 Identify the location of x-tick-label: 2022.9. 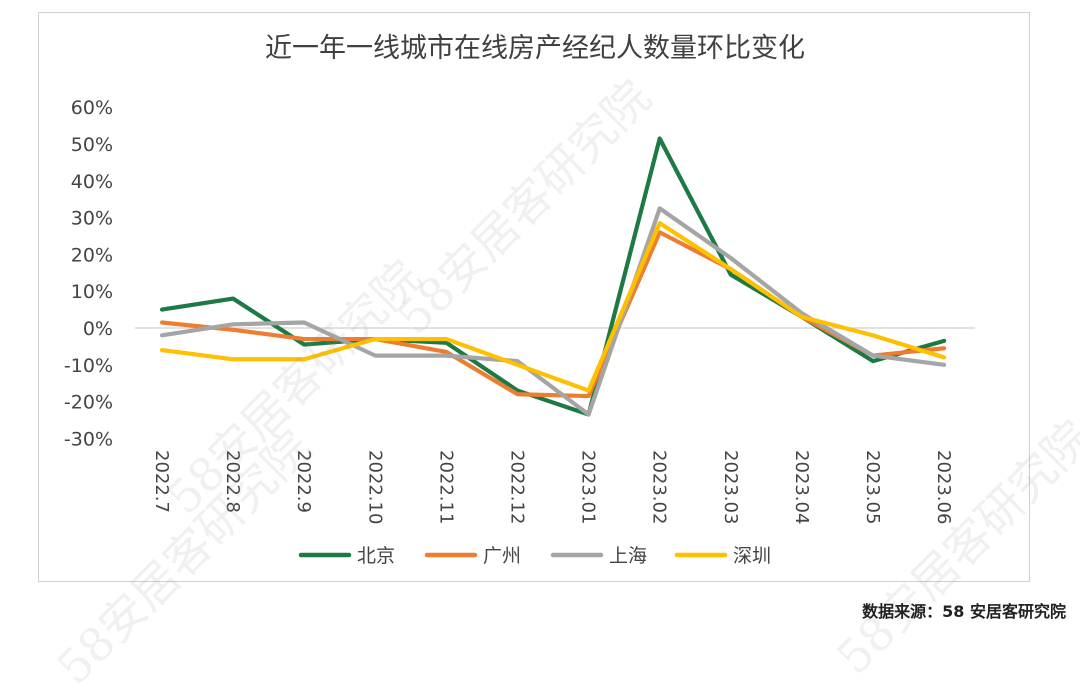
(303, 481).